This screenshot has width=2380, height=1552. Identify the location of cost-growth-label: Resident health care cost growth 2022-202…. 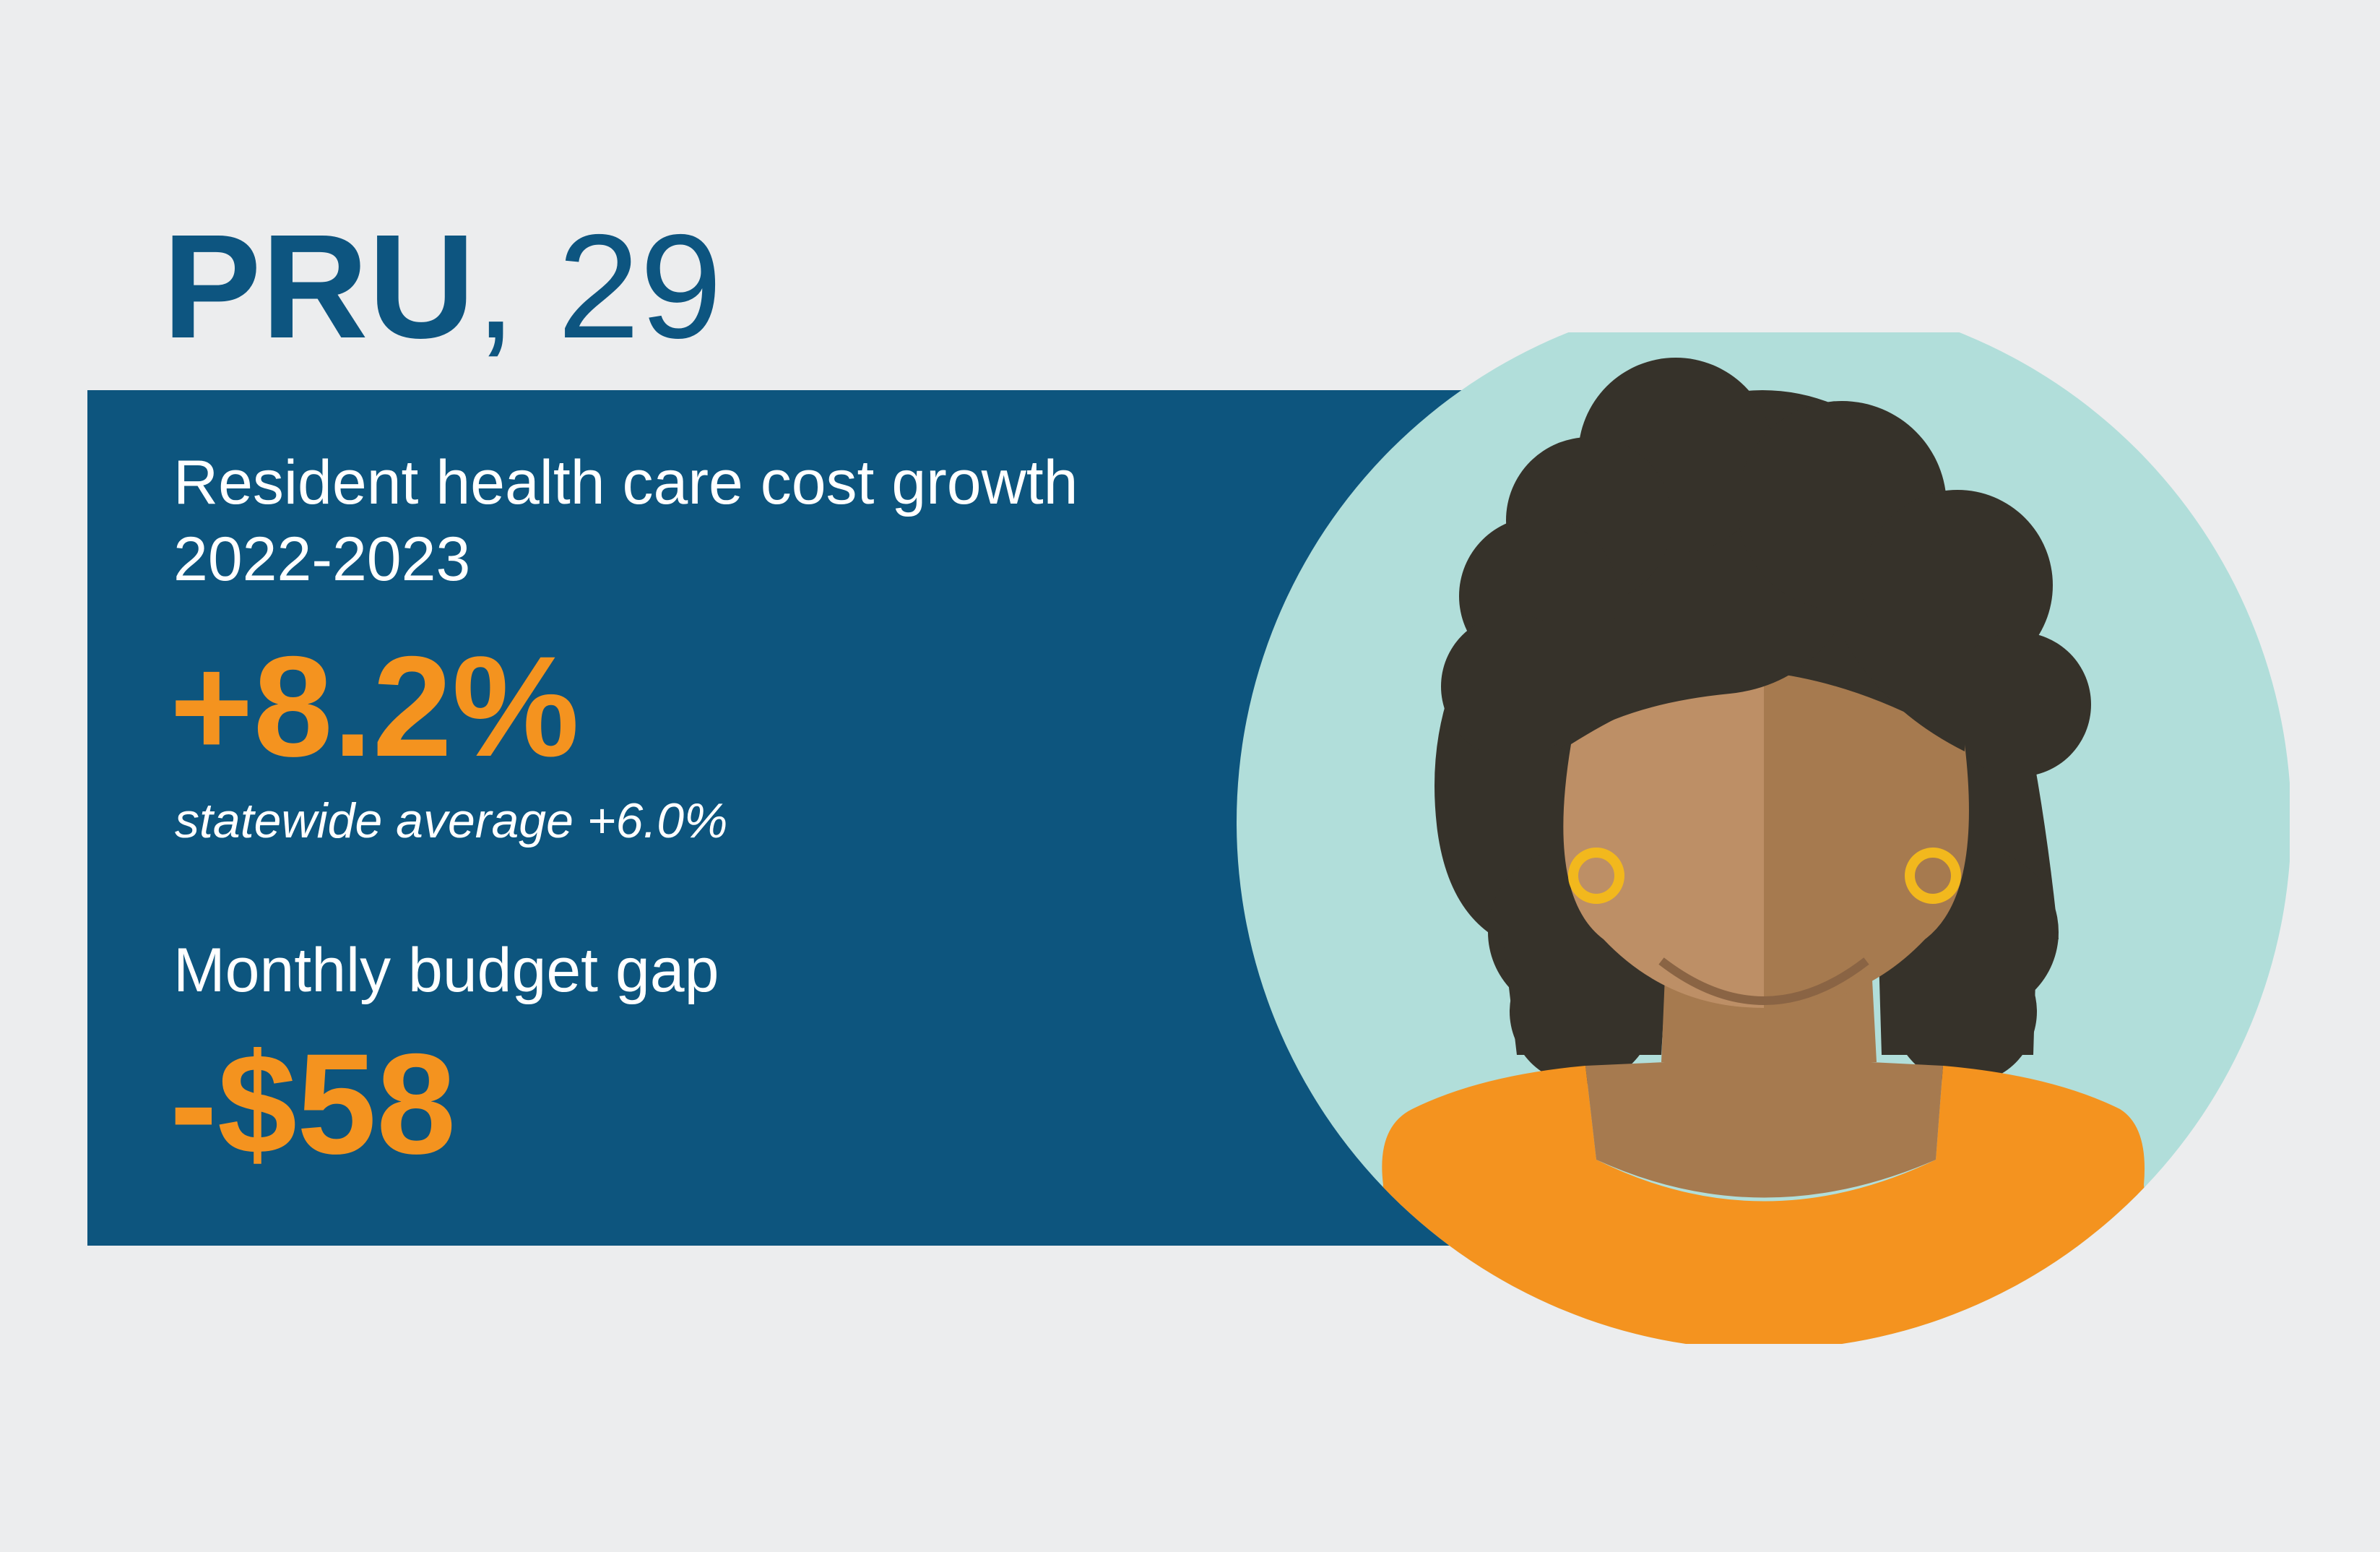
(625, 521).